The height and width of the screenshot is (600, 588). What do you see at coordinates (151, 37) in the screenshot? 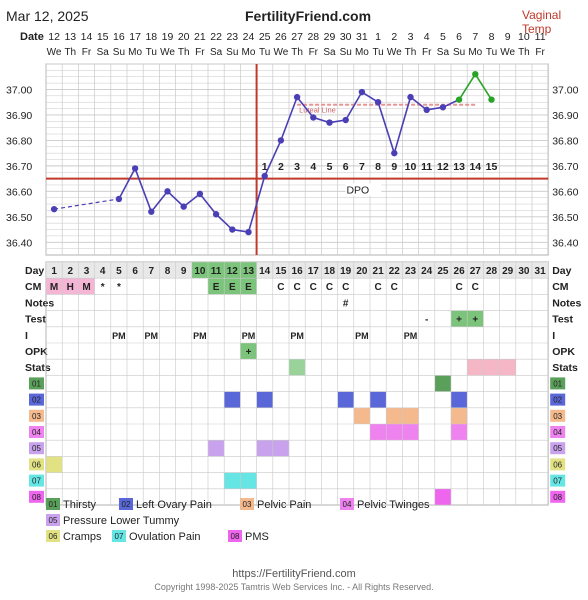
I see `date-label: 18` at bounding box center [151, 37].